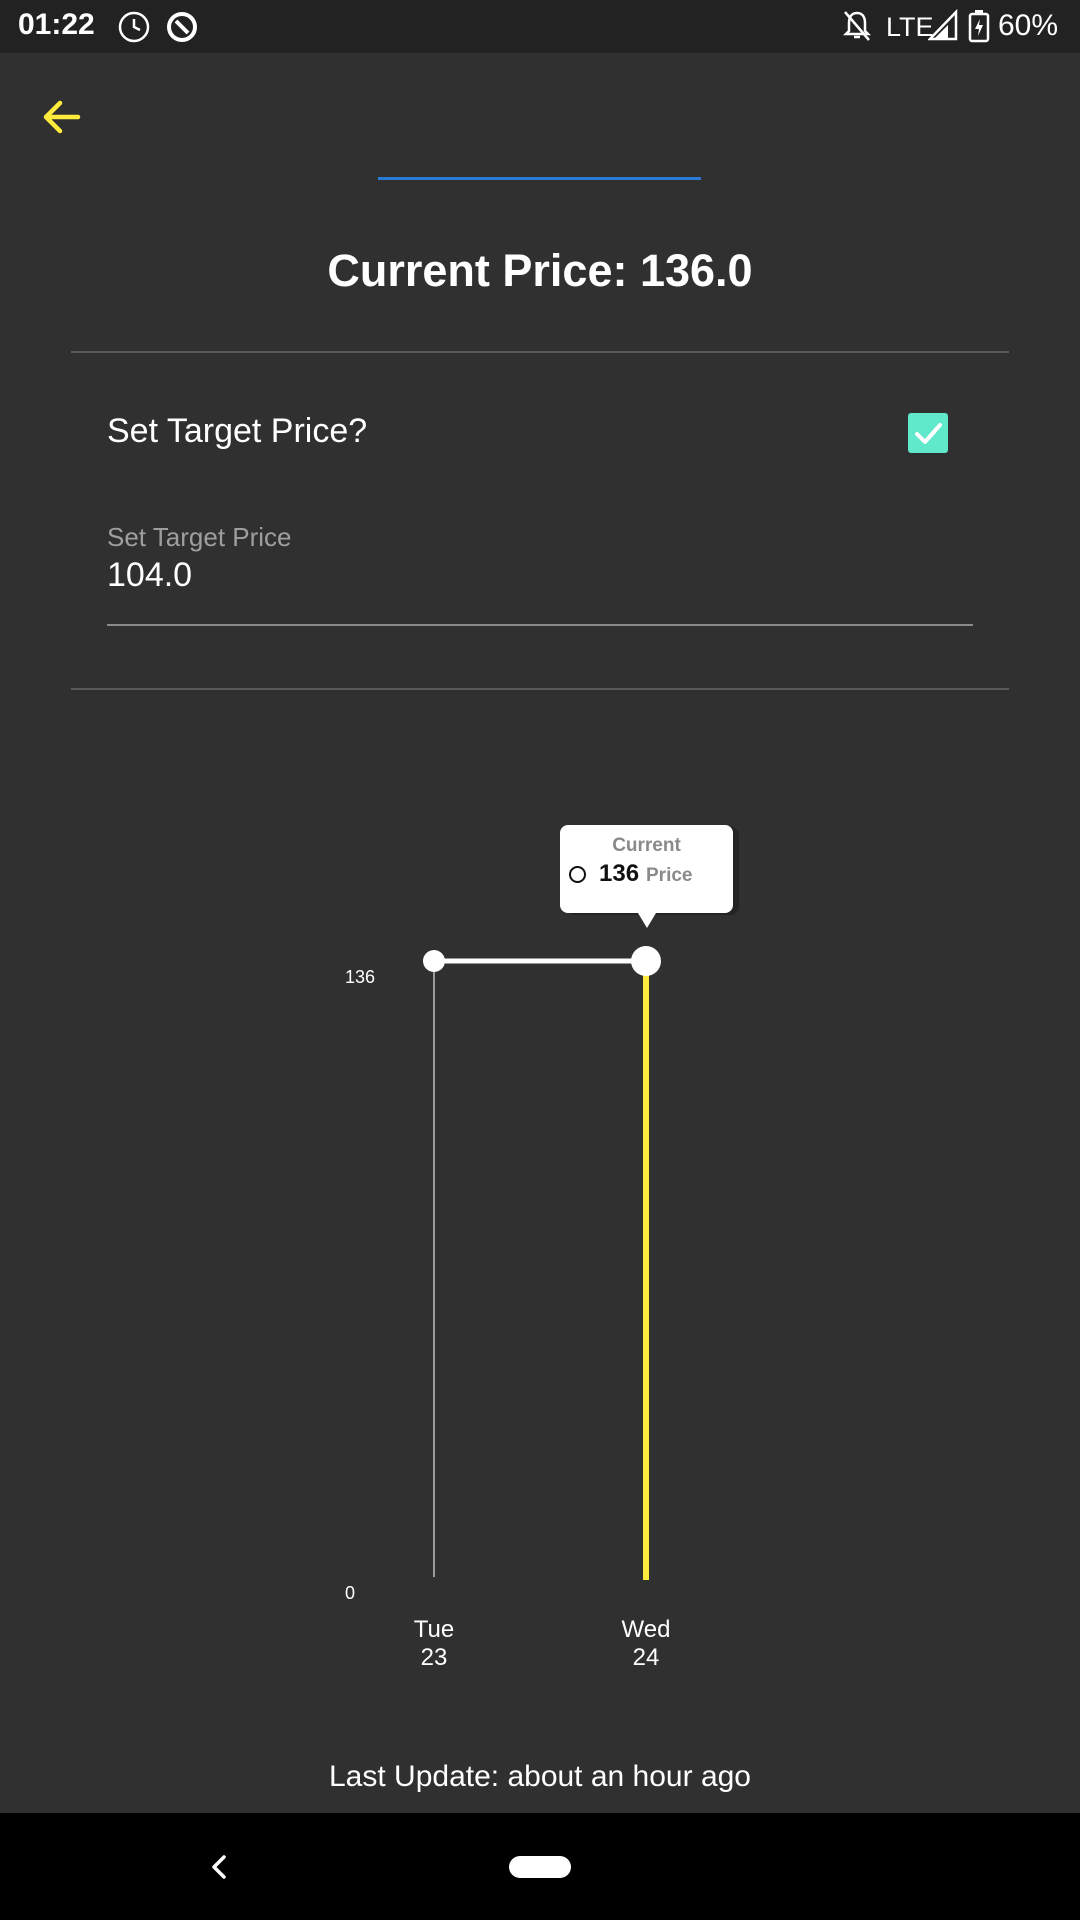  Describe the element at coordinates (434, 961) in the screenshot. I see `data-point` at that location.